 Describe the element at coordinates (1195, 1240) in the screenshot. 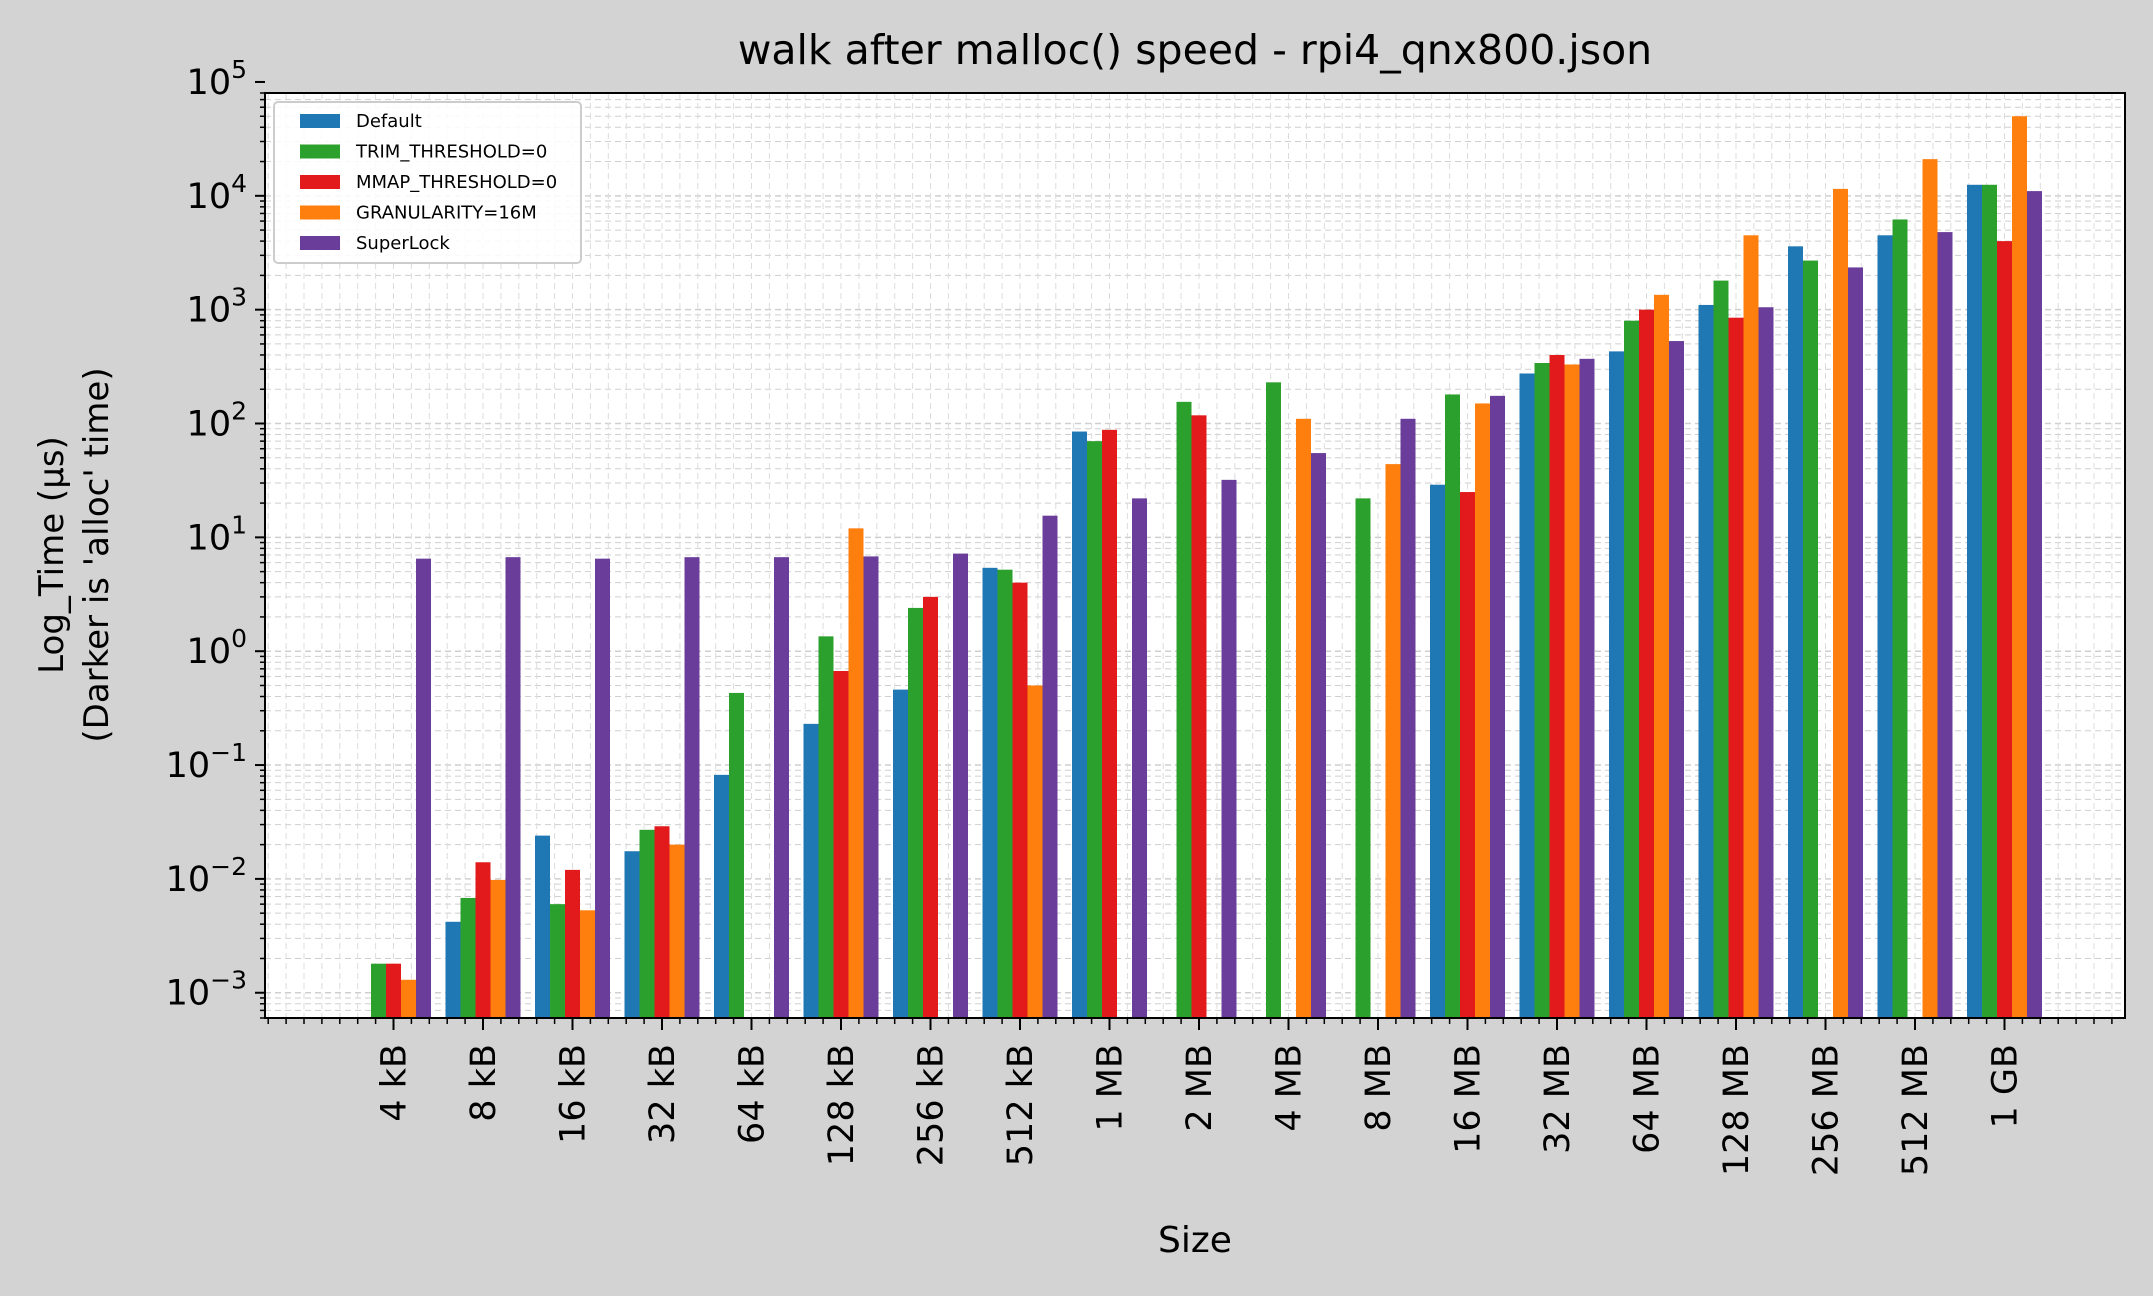

I see `x-axis-label: Size` at that location.